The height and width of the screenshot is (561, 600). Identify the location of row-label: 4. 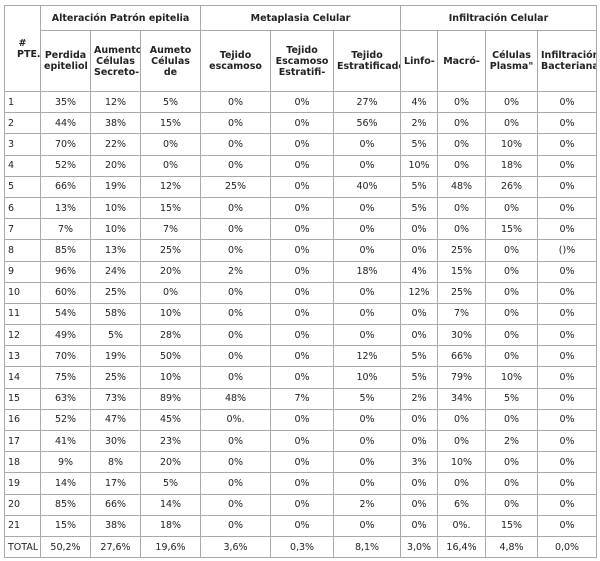
(22, 165).